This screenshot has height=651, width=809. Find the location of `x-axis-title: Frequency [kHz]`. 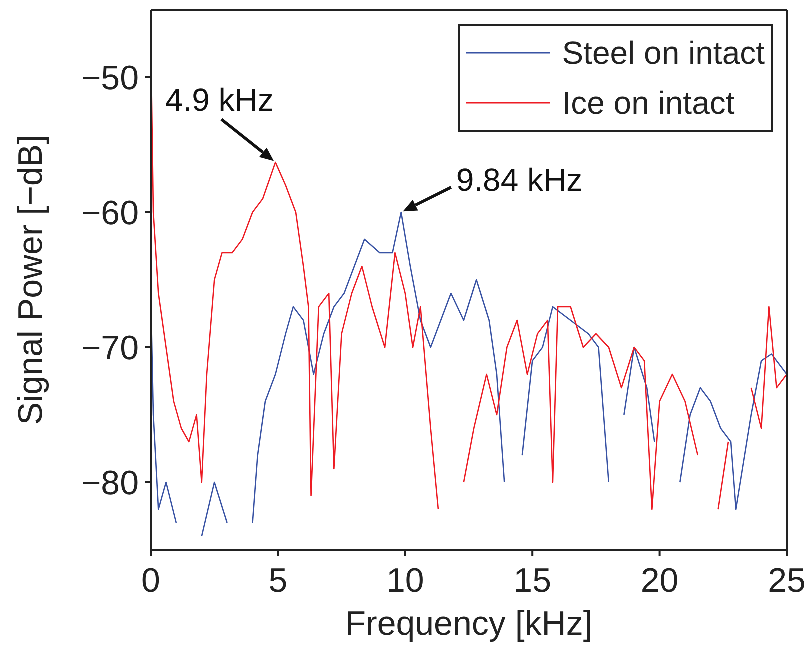

x-axis-title: Frequency [kHz] is located at coordinates (469, 624).